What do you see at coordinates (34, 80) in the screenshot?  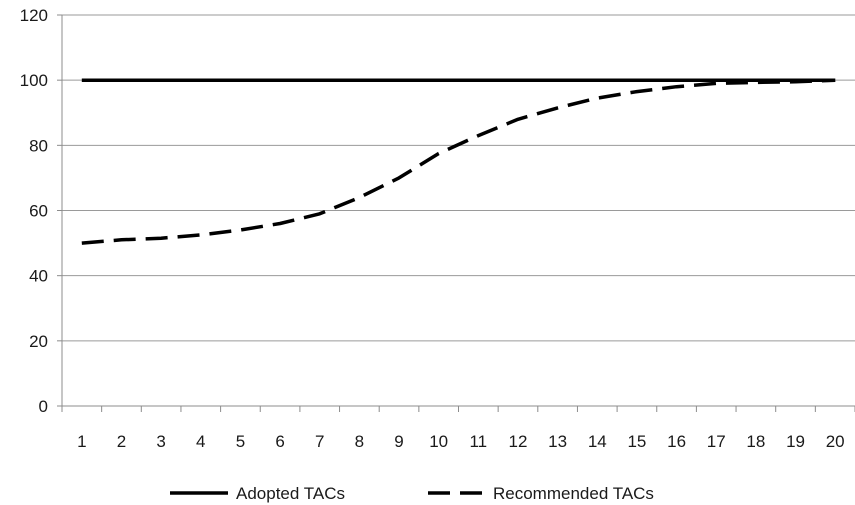 I see `y-tick-label: 100` at bounding box center [34, 80].